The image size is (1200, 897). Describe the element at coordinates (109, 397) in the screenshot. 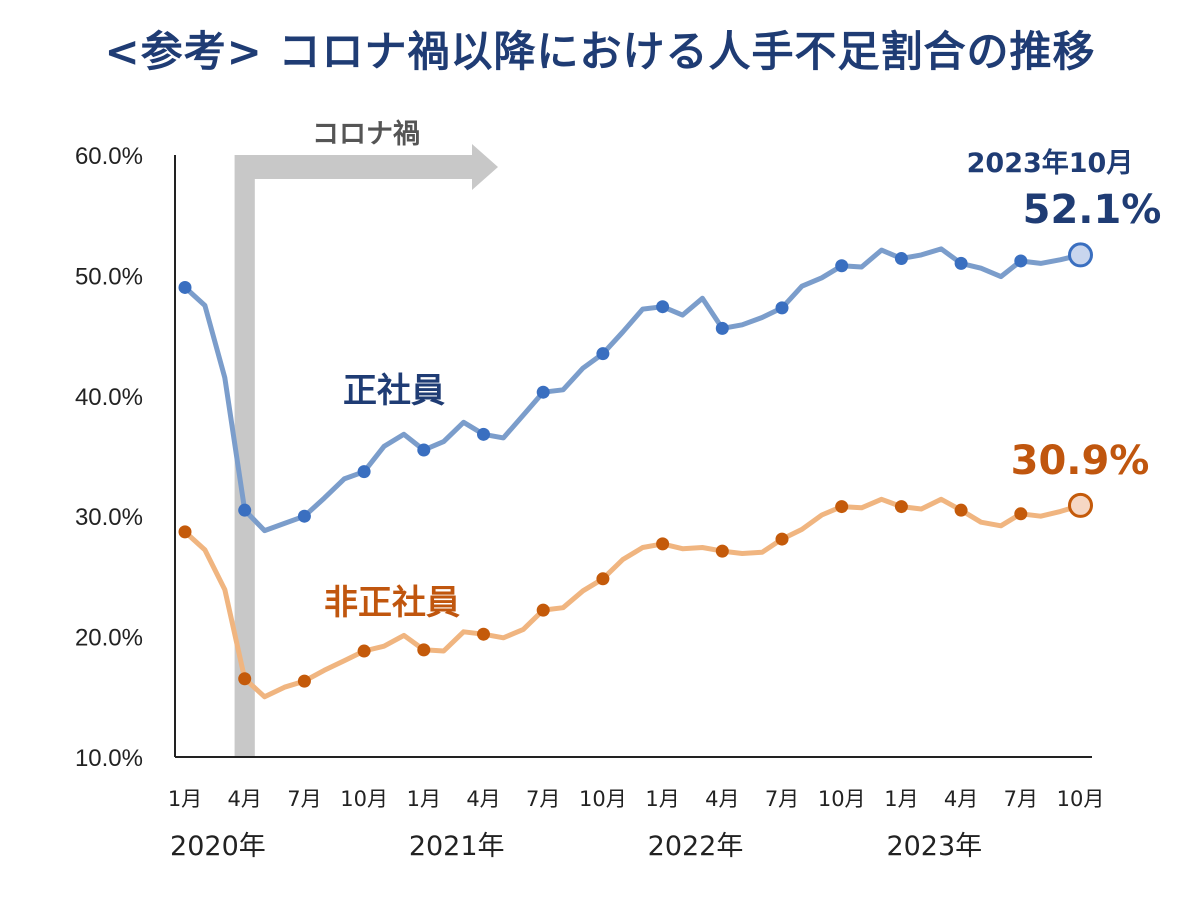

I see `y-tick-label: 40.0%` at that location.